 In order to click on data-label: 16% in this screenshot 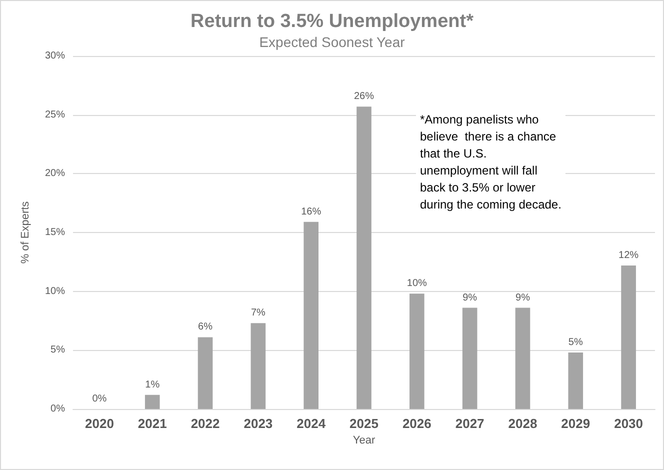, I will do `click(311, 212)`.